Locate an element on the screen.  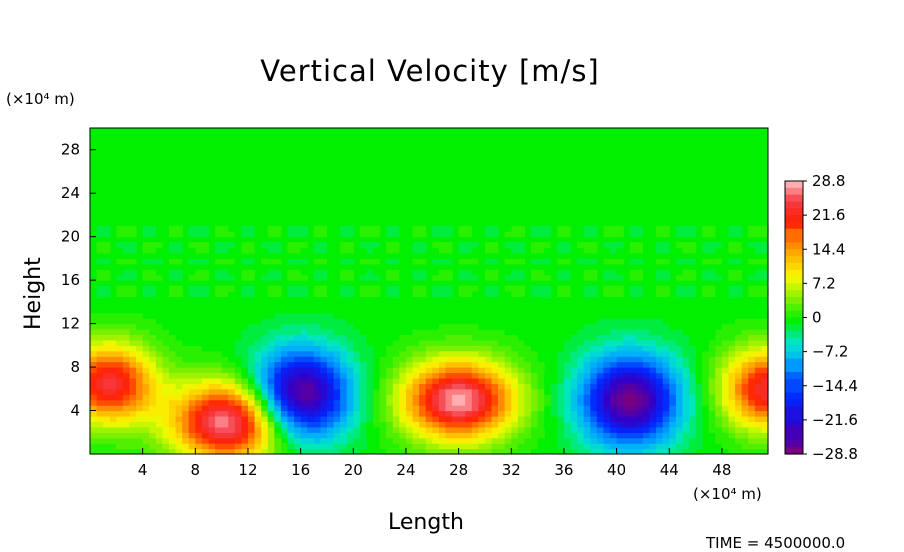
colorbar-swatch is located at coordinates (794, 239).